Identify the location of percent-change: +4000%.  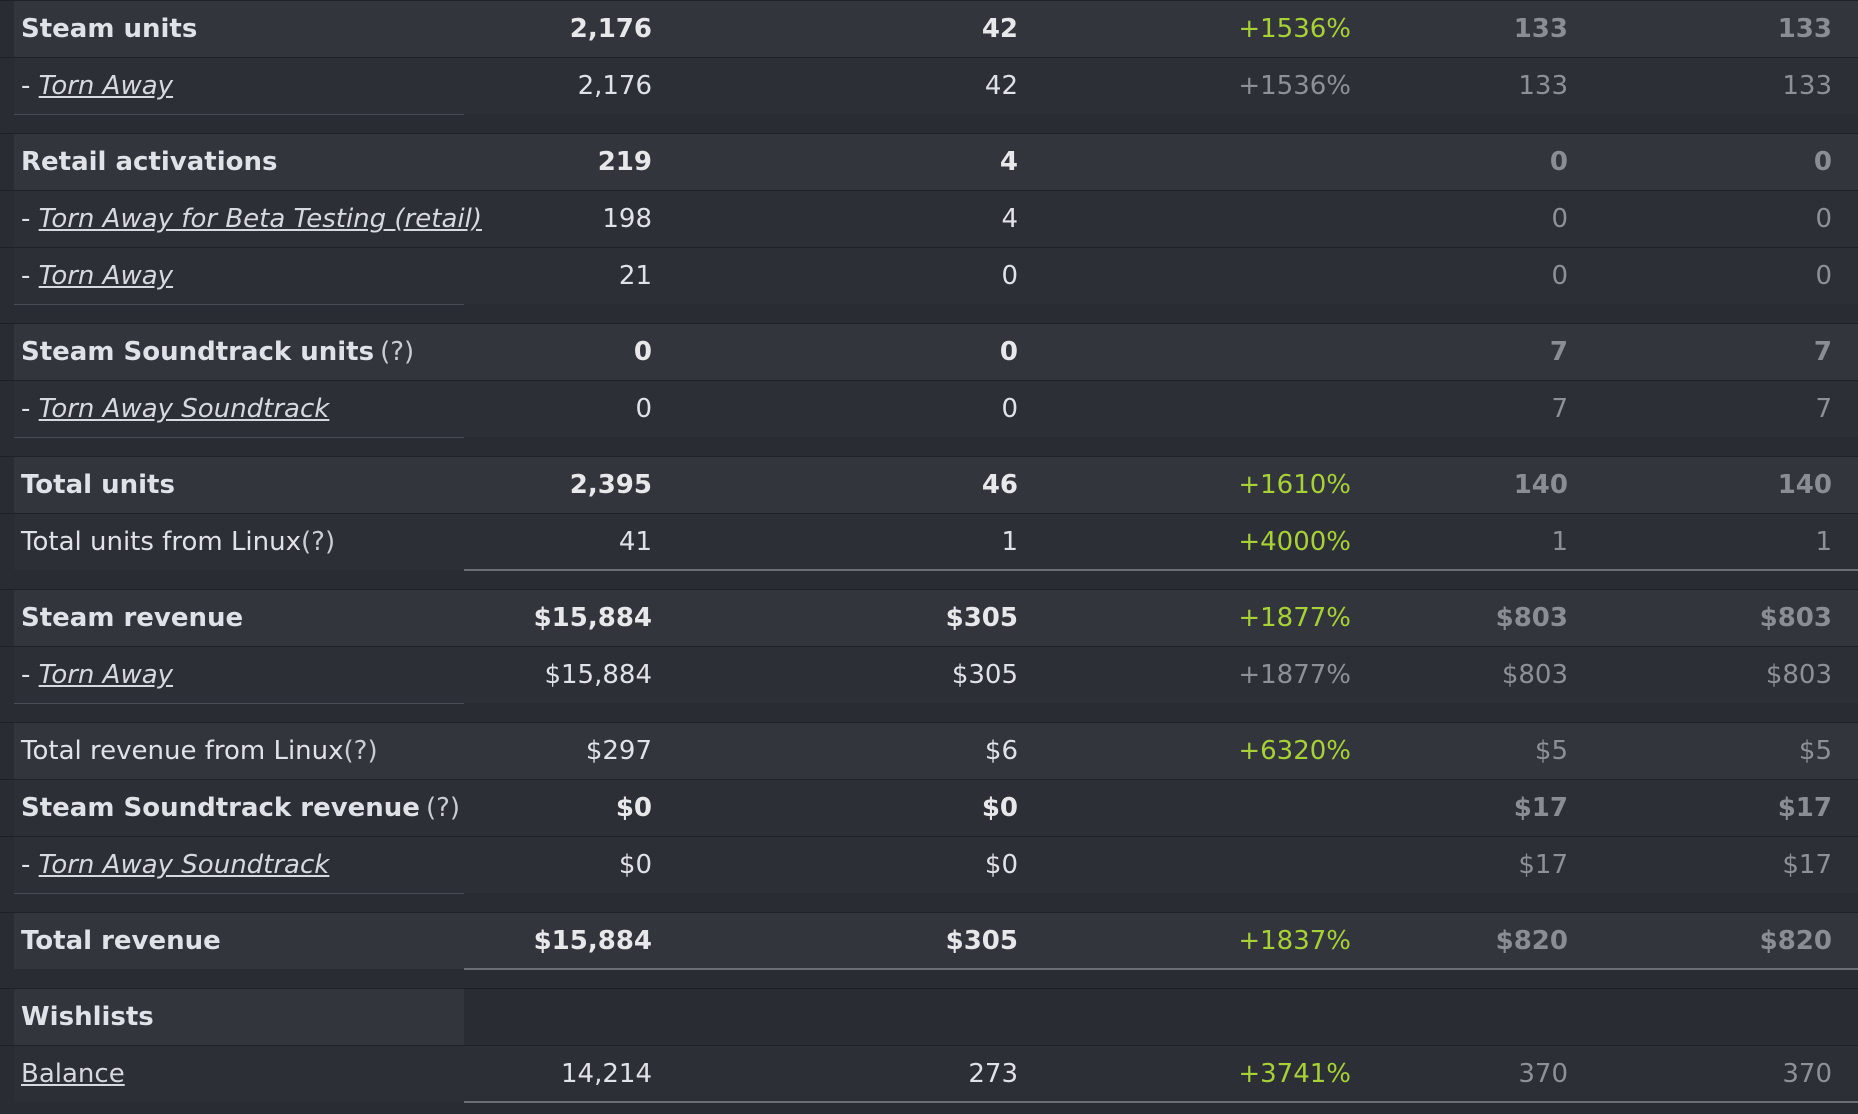
(1294, 542).